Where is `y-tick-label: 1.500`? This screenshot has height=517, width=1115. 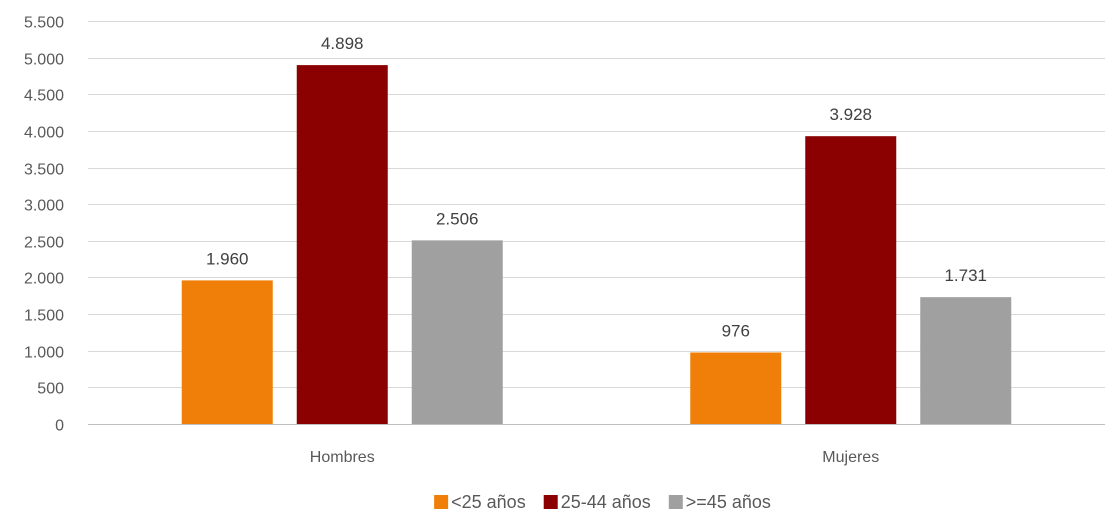 y-tick-label: 1.500 is located at coordinates (44, 316).